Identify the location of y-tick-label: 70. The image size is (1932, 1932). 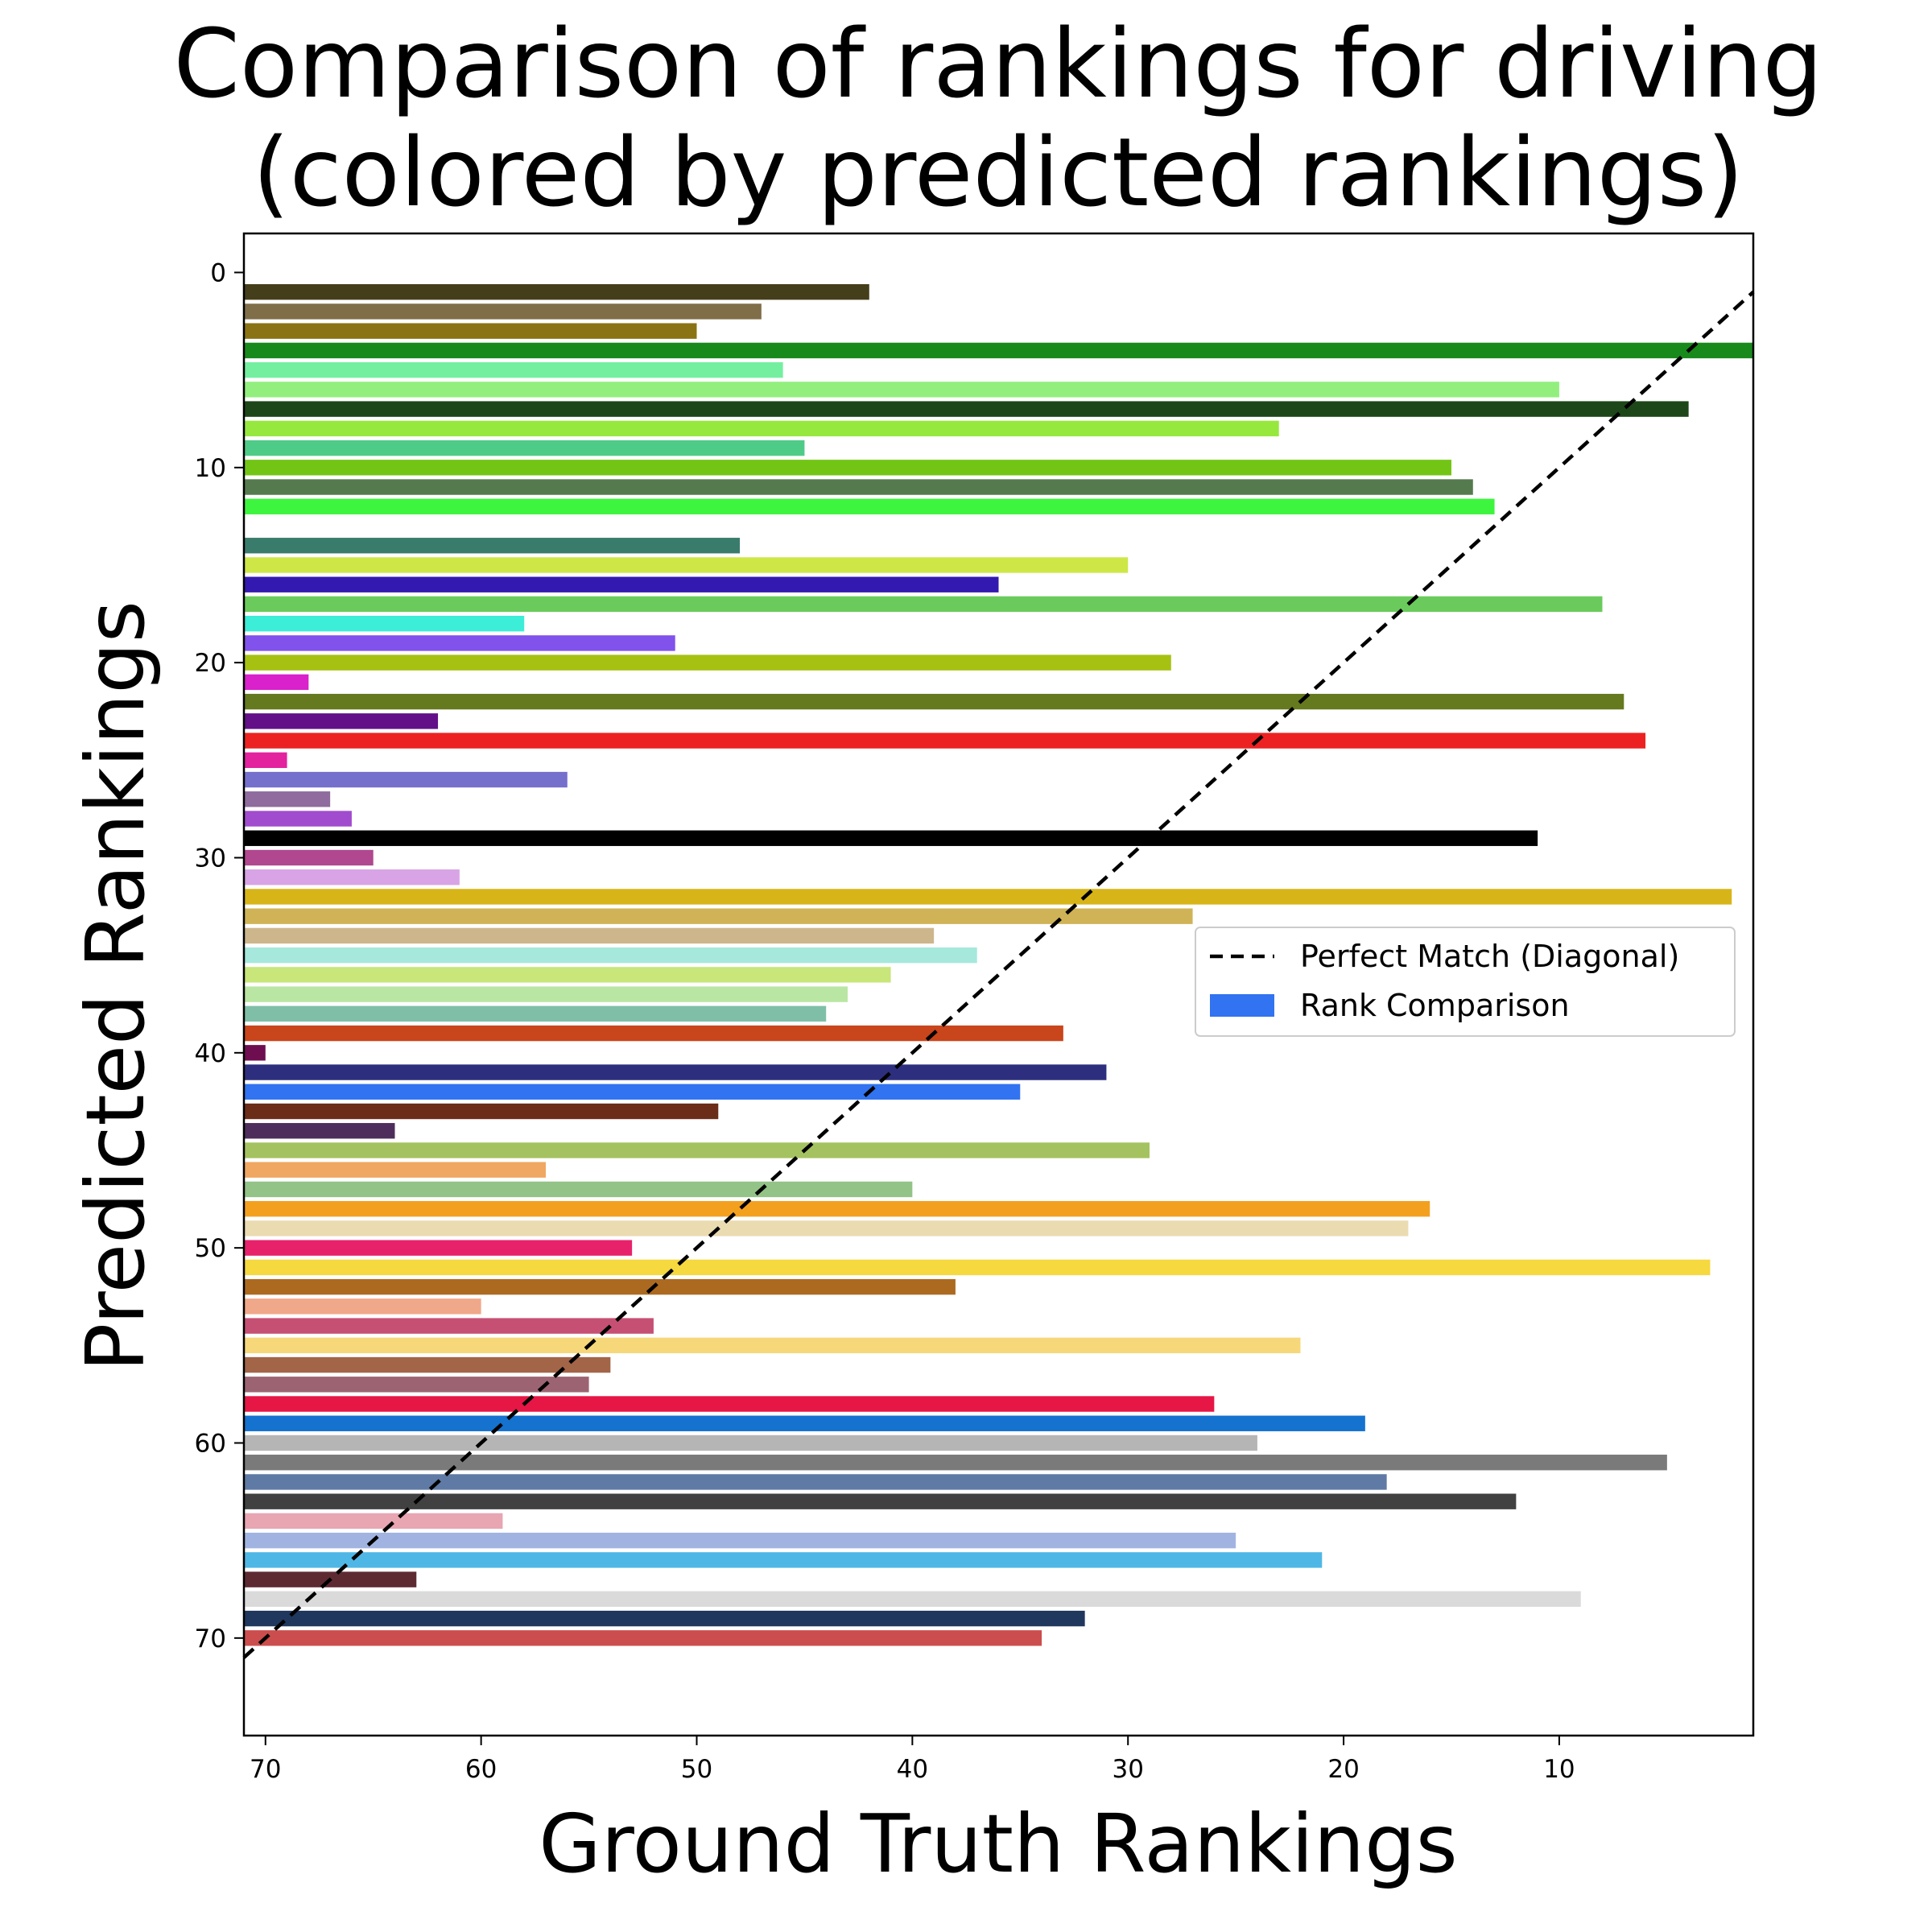
(211, 1638).